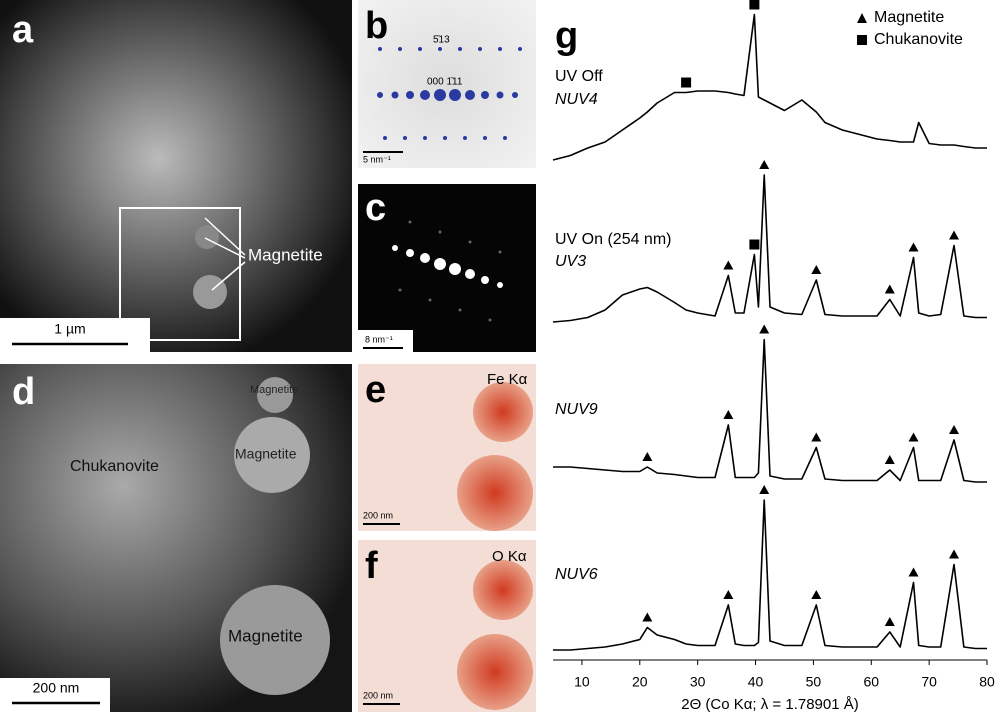 The image size is (1004, 724). I want to click on series-label: NUV4, so click(576, 99).